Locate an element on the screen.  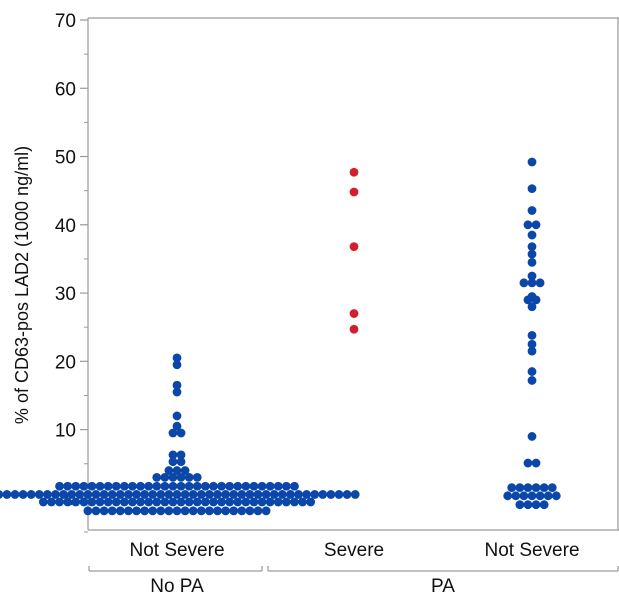
x-category-label: Severe is located at coordinates (354, 550).